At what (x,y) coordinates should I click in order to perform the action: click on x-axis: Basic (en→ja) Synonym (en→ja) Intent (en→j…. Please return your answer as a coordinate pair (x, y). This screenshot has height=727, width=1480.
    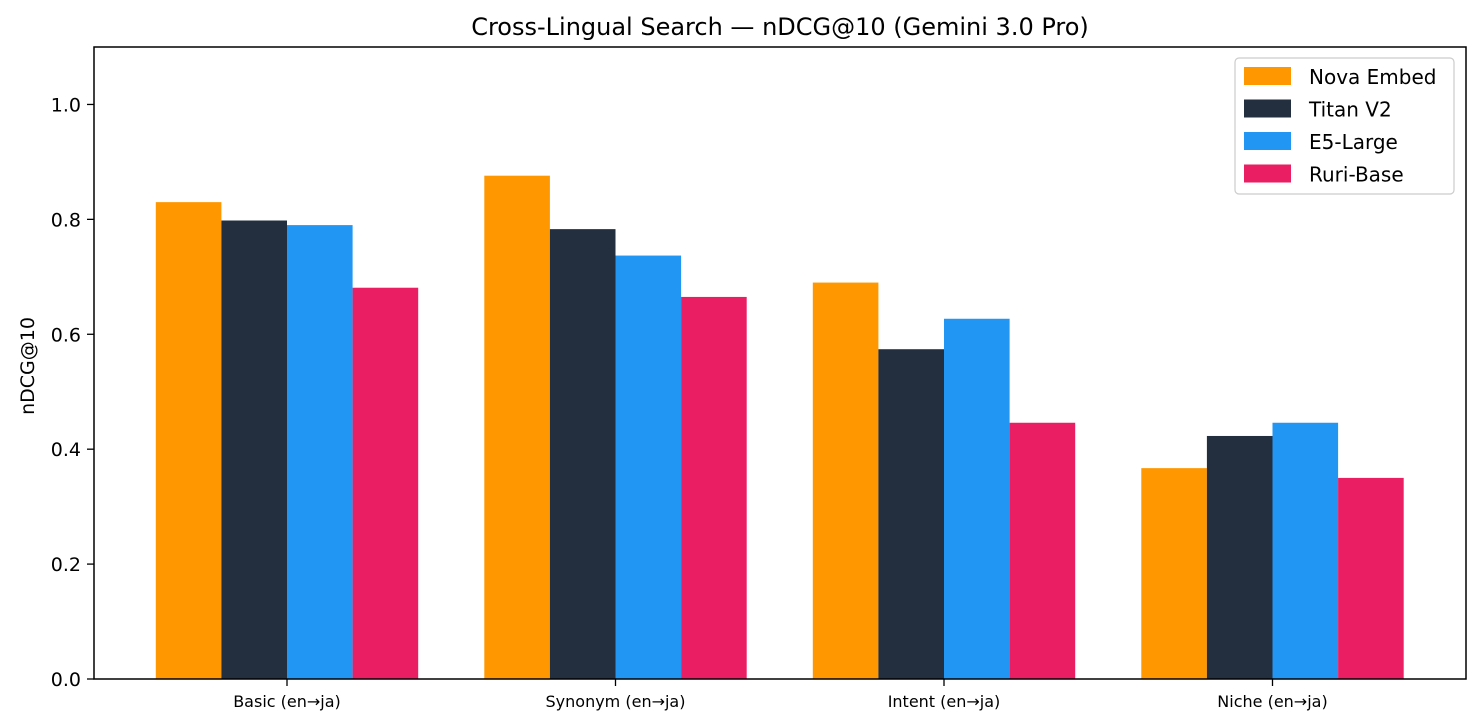
    Looking at the image, I should click on (780, 695).